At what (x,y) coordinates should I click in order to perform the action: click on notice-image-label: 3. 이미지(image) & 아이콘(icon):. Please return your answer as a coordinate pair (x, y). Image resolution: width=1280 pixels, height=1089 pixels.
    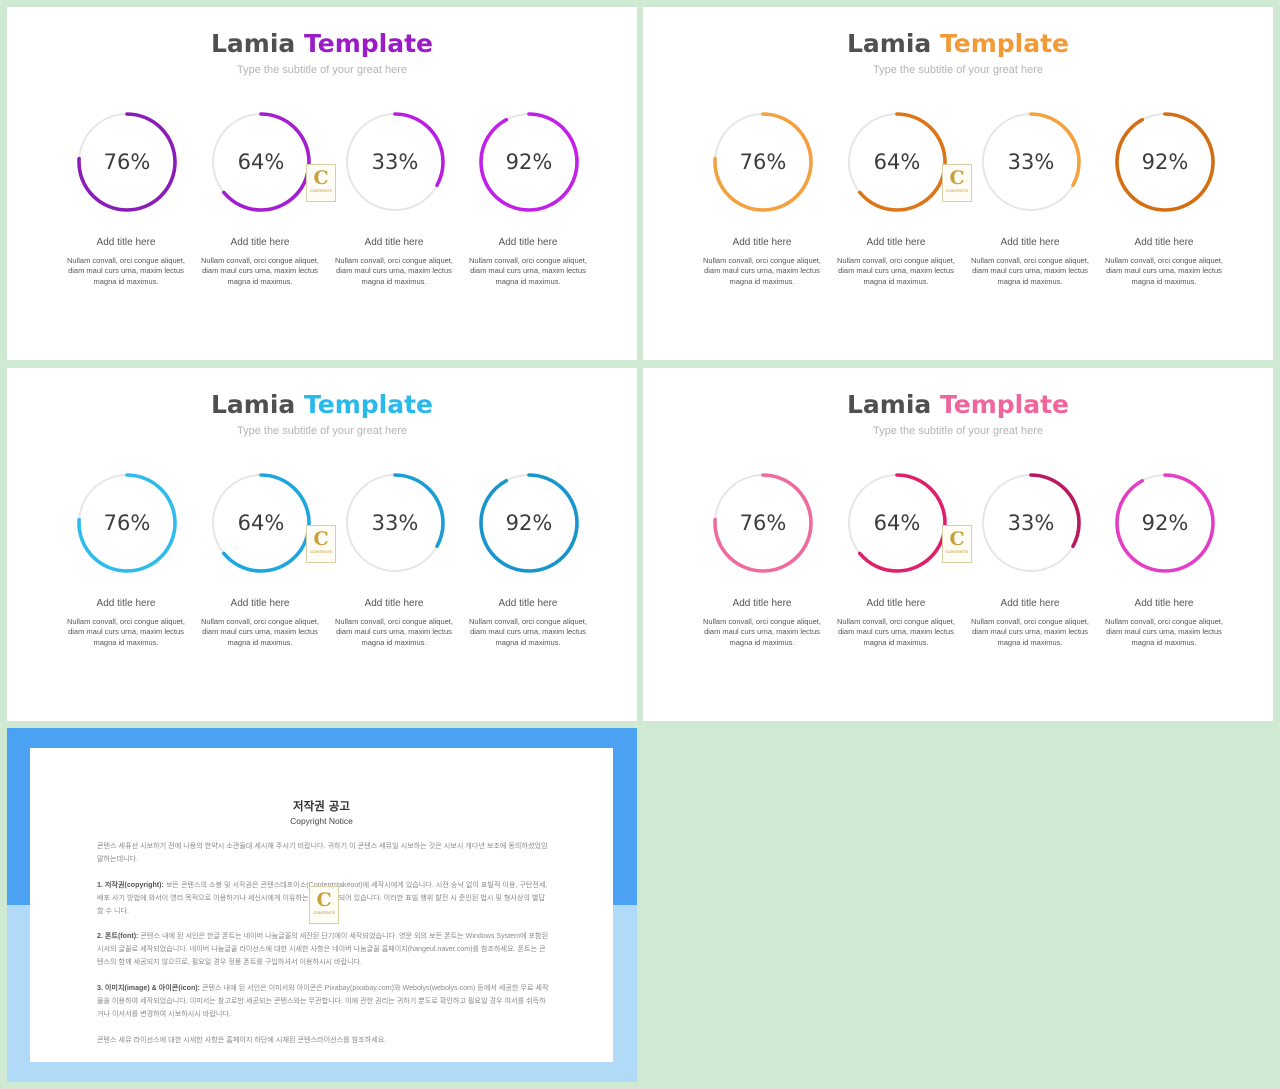
    Looking at the image, I should click on (149, 988).